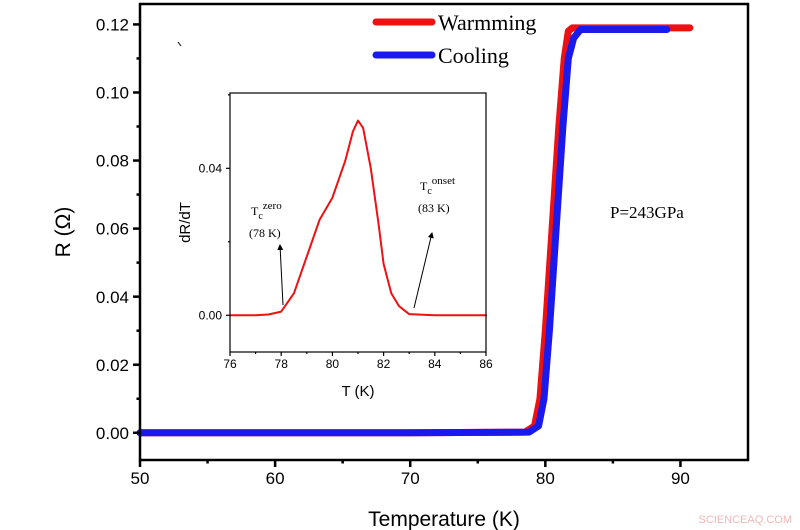  Describe the element at coordinates (63, 232) in the screenshot. I see `main-y-axis-label: R (Ω)` at that location.